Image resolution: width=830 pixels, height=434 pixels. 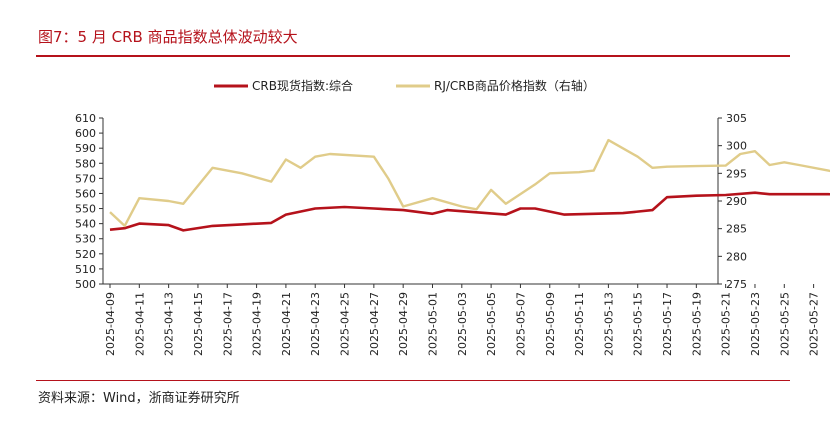 I want to click on x-tick-label: 2025-04-23, so click(x=315, y=324).